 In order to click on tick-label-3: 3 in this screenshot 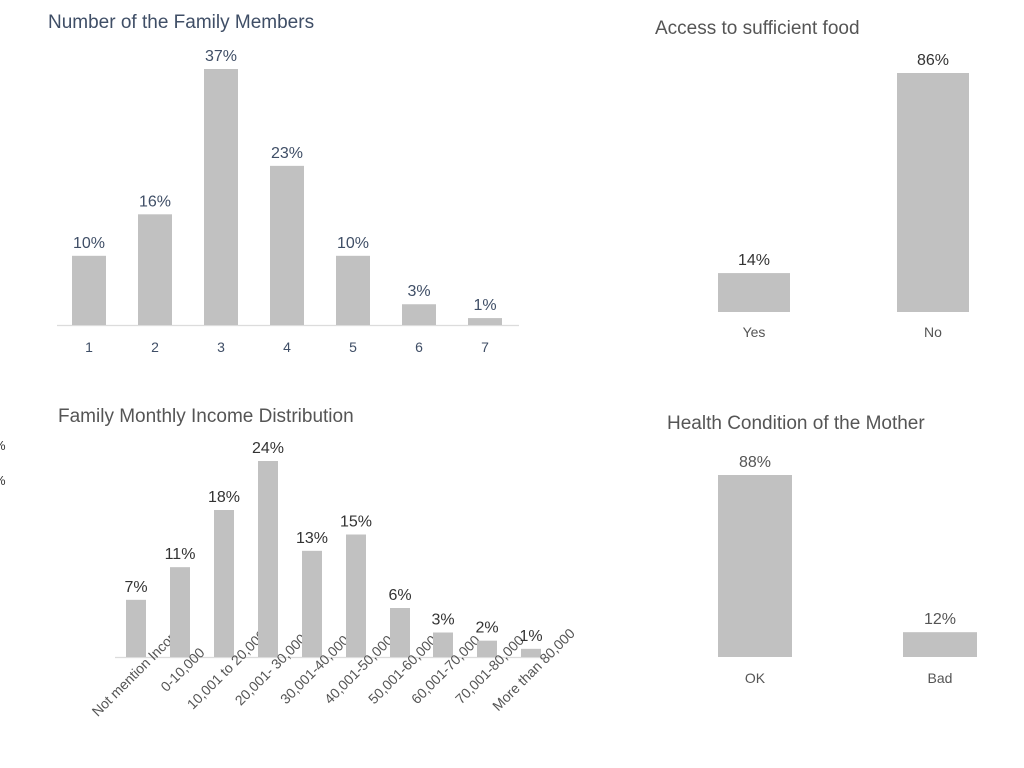, I will do `click(221, 347)`.